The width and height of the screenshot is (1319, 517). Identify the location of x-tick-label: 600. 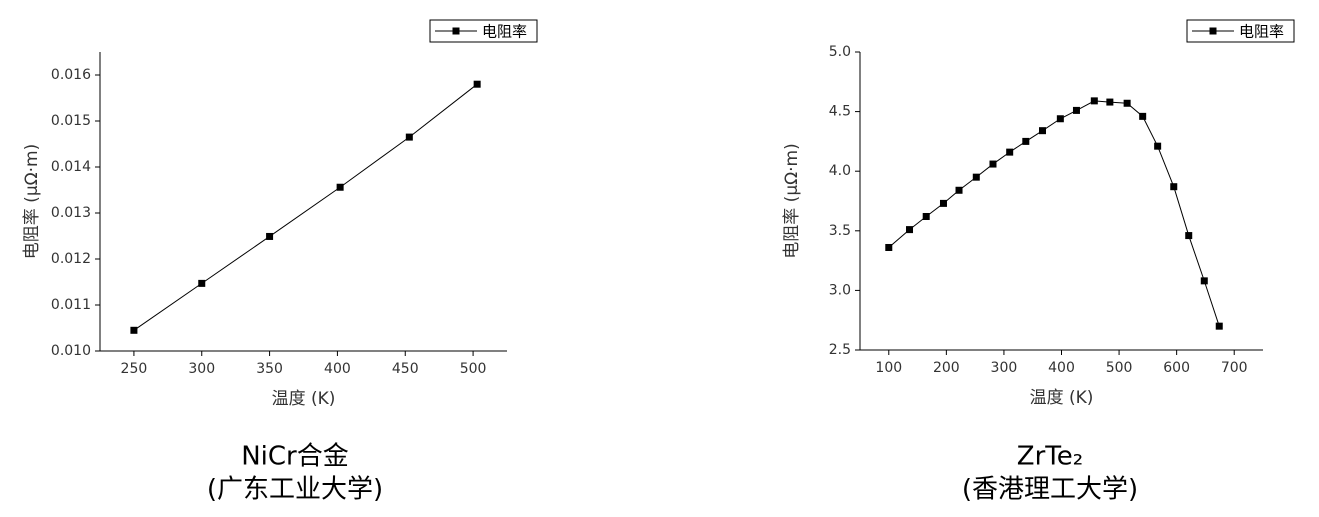
(1176, 368).